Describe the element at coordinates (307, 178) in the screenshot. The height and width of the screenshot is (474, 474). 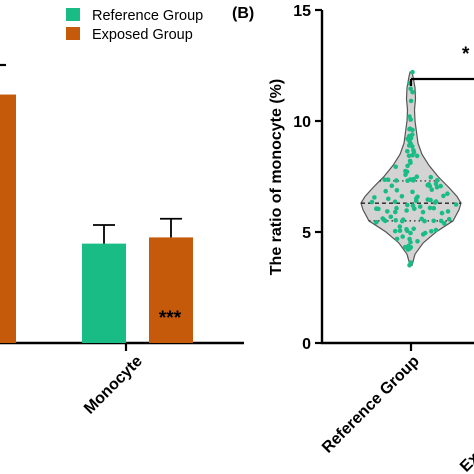
I see `y-ticks-b: 0 5 10 15` at that location.